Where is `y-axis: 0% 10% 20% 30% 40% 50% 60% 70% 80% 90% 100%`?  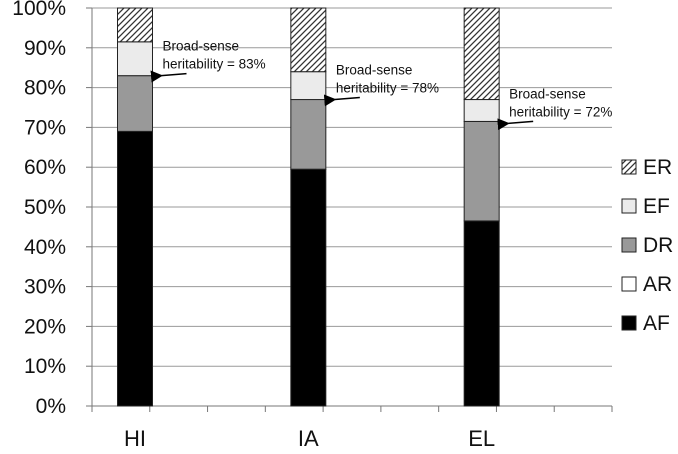 y-axis: 0% 10% 20% 30% 40% 50% 60% 70% 80% 90% 100% is located at coordinates (52, 209).